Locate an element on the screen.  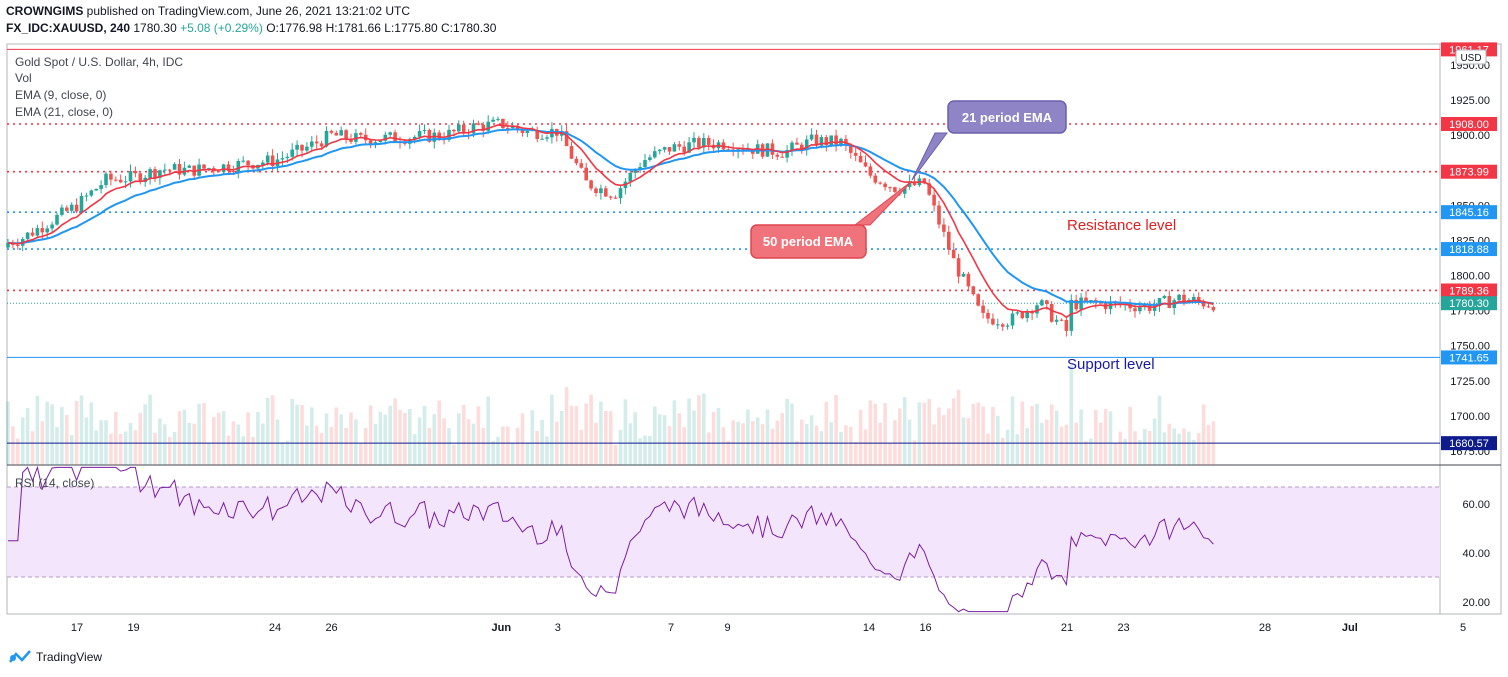
author-name: CROWNGIMS is located at coordinates (45, 11).